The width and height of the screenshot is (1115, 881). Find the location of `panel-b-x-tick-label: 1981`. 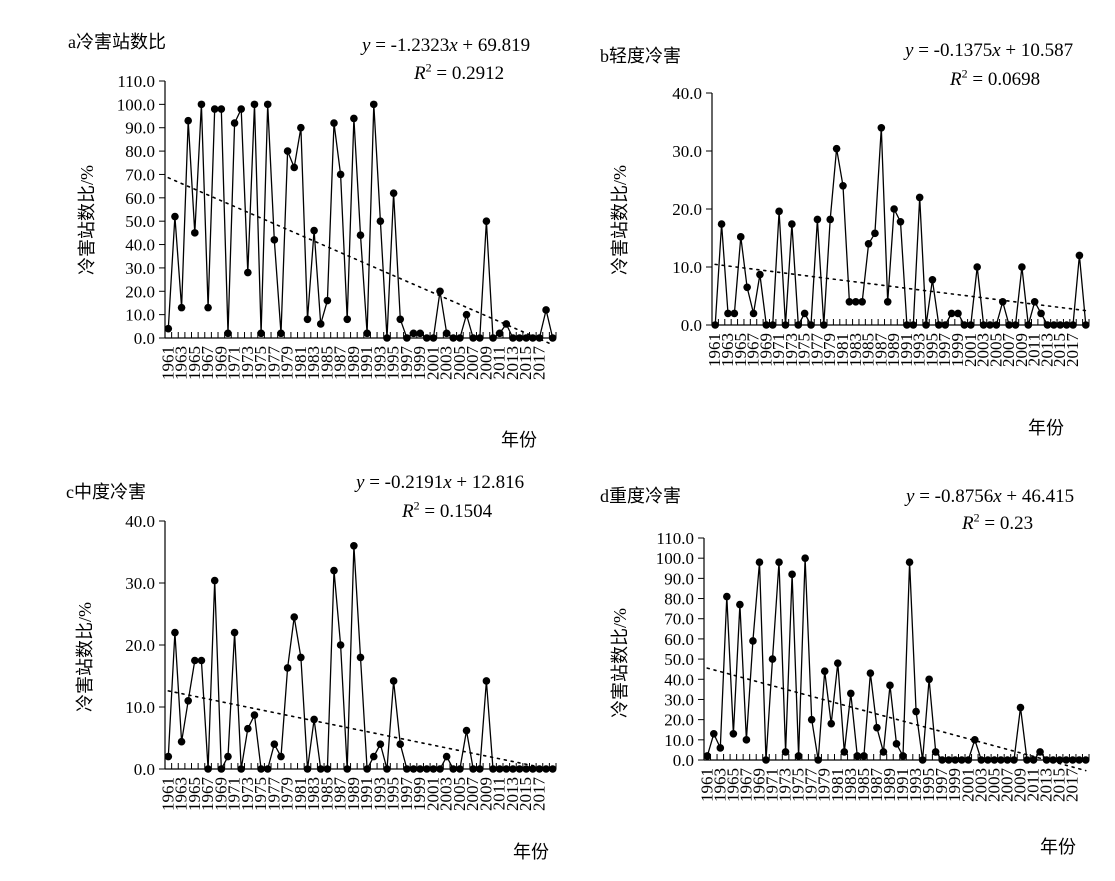

panel-b-x-tick-label: 1981 is located at coordinates (842, 350).